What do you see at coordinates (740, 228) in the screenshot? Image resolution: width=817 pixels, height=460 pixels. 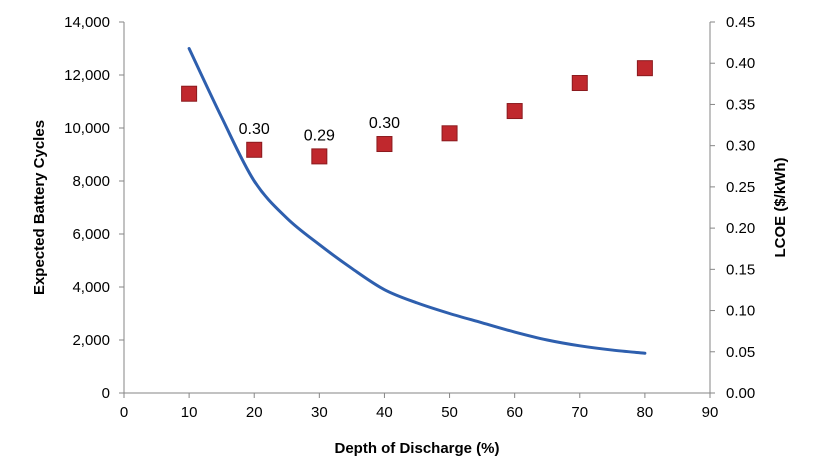 I see `y-tick-label-right: 0.20` at bounding box center [740, 228].